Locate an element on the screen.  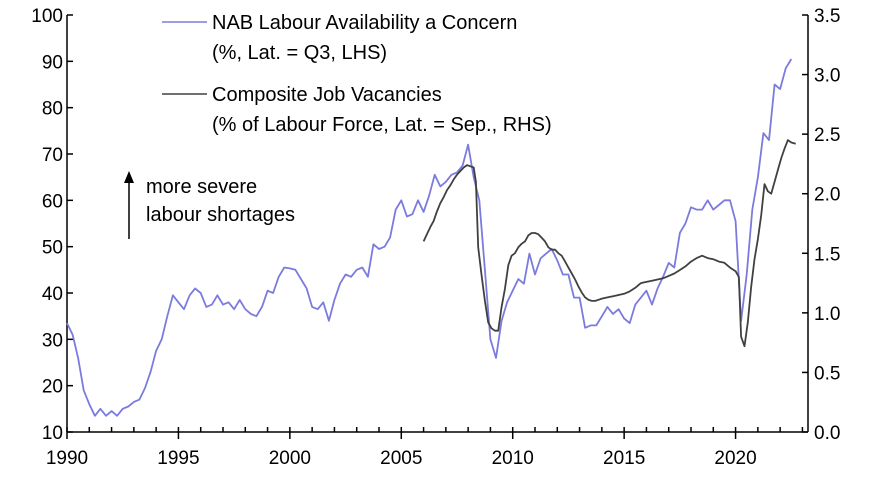
annotation-line-2: labour shortages is located at coordinates (220, 215).